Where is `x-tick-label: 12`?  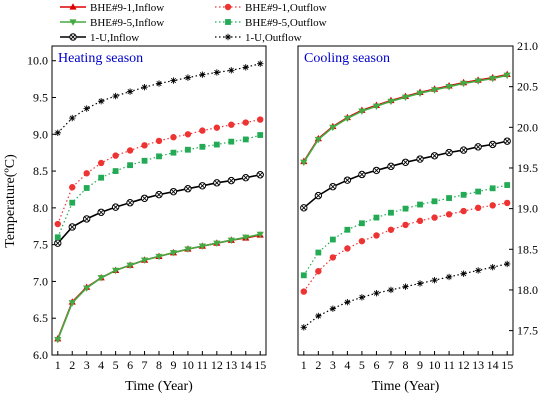 x-tick-label: 12 is located at coordinates (217, 365).